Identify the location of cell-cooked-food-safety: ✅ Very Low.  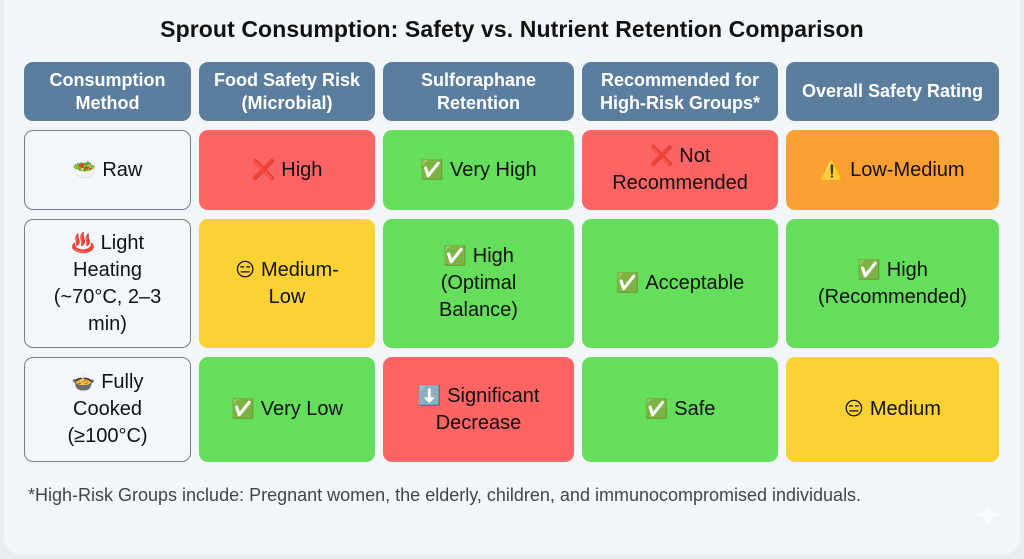
(287, 409).